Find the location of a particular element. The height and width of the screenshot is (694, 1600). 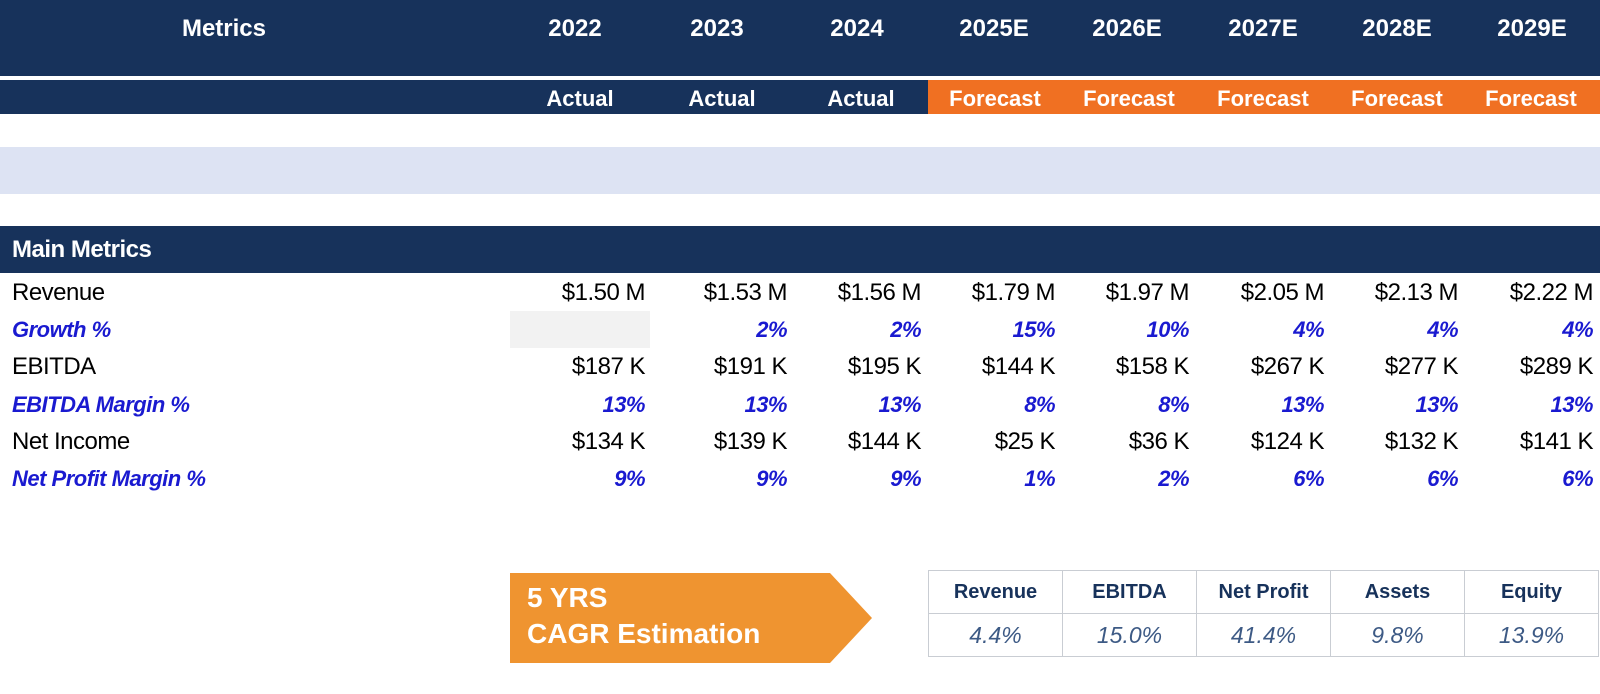

year-header: 2028E is located at coordinates (1397, 28).